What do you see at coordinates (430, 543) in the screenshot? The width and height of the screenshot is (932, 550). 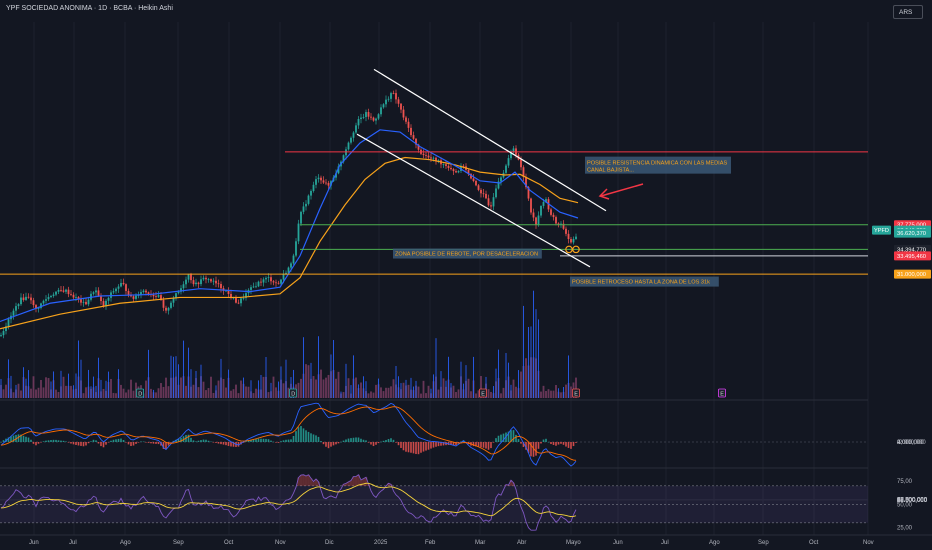 I see `time-tick-label: Feb` at bounding box center [430, 543].